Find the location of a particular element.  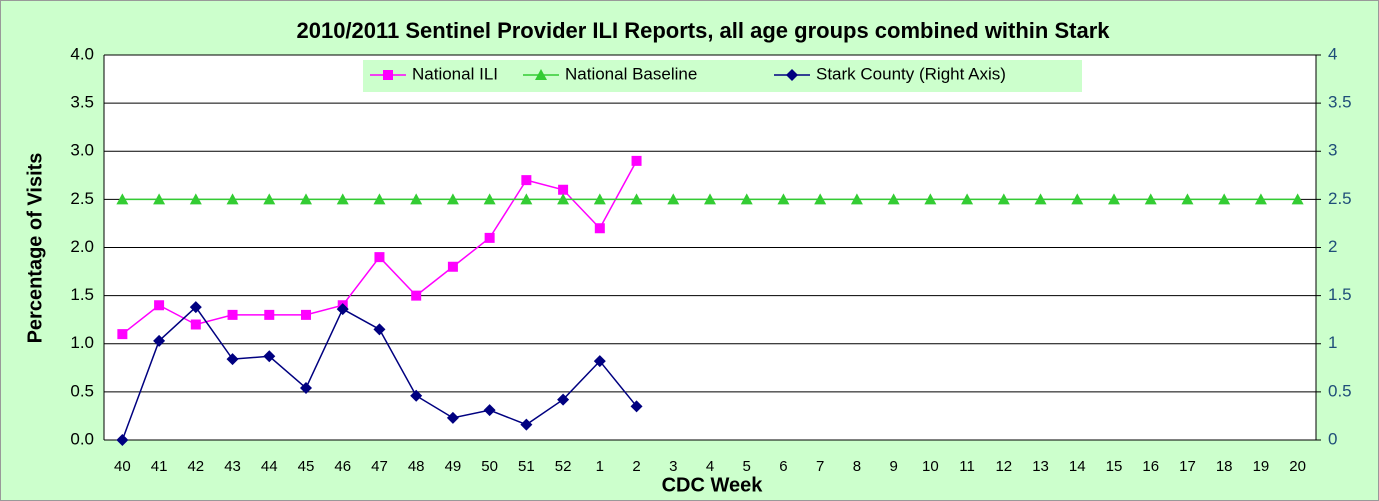

y-tick-label: 0.0 is located at coordinates (82, 438).